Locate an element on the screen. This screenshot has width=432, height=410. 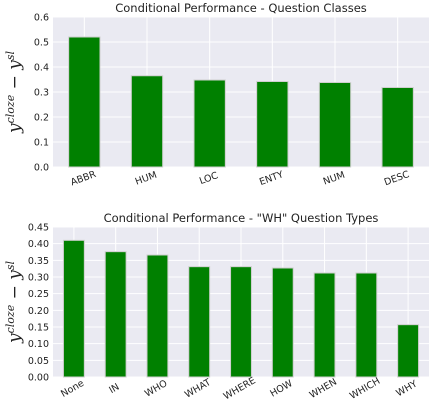
x-tick-label: None is located at coordinates (72, 389).